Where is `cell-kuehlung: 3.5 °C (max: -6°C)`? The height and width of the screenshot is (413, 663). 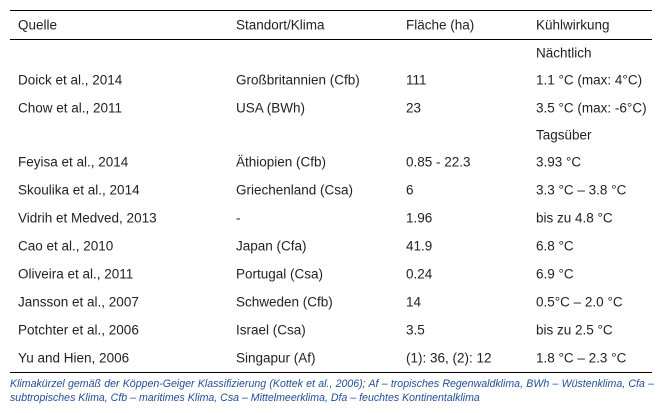
cell-kuehlung: 3.5 °C (max: -6°C) is located at coordinates (591, 108).